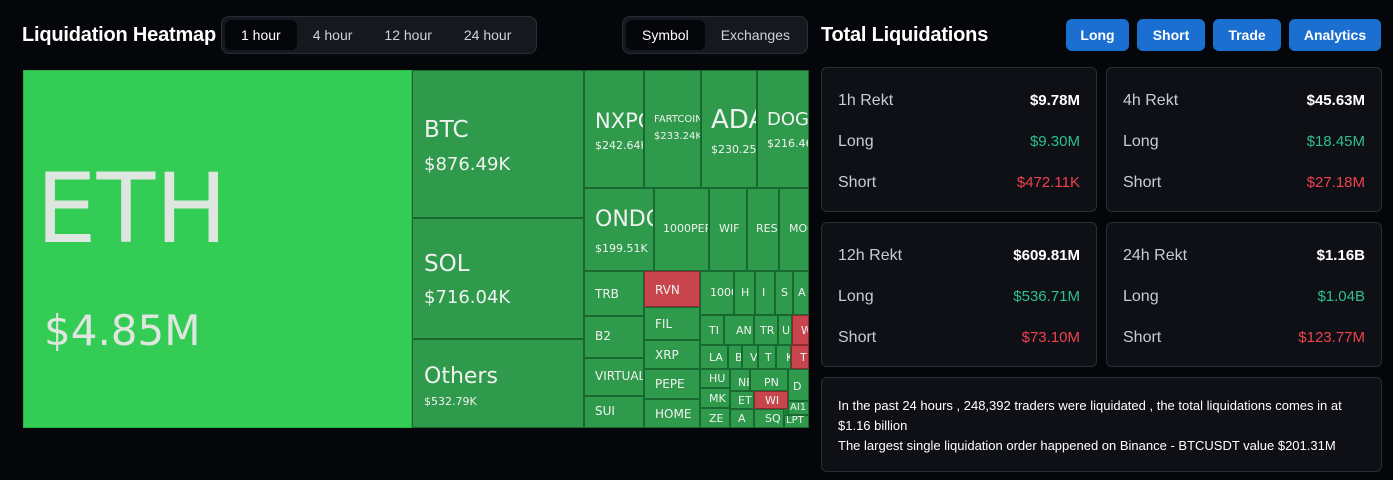  What do you see at coordinates (614, 337) in the screenshot?
I see `tile-b2: B2` at bounding box center [614, 337].